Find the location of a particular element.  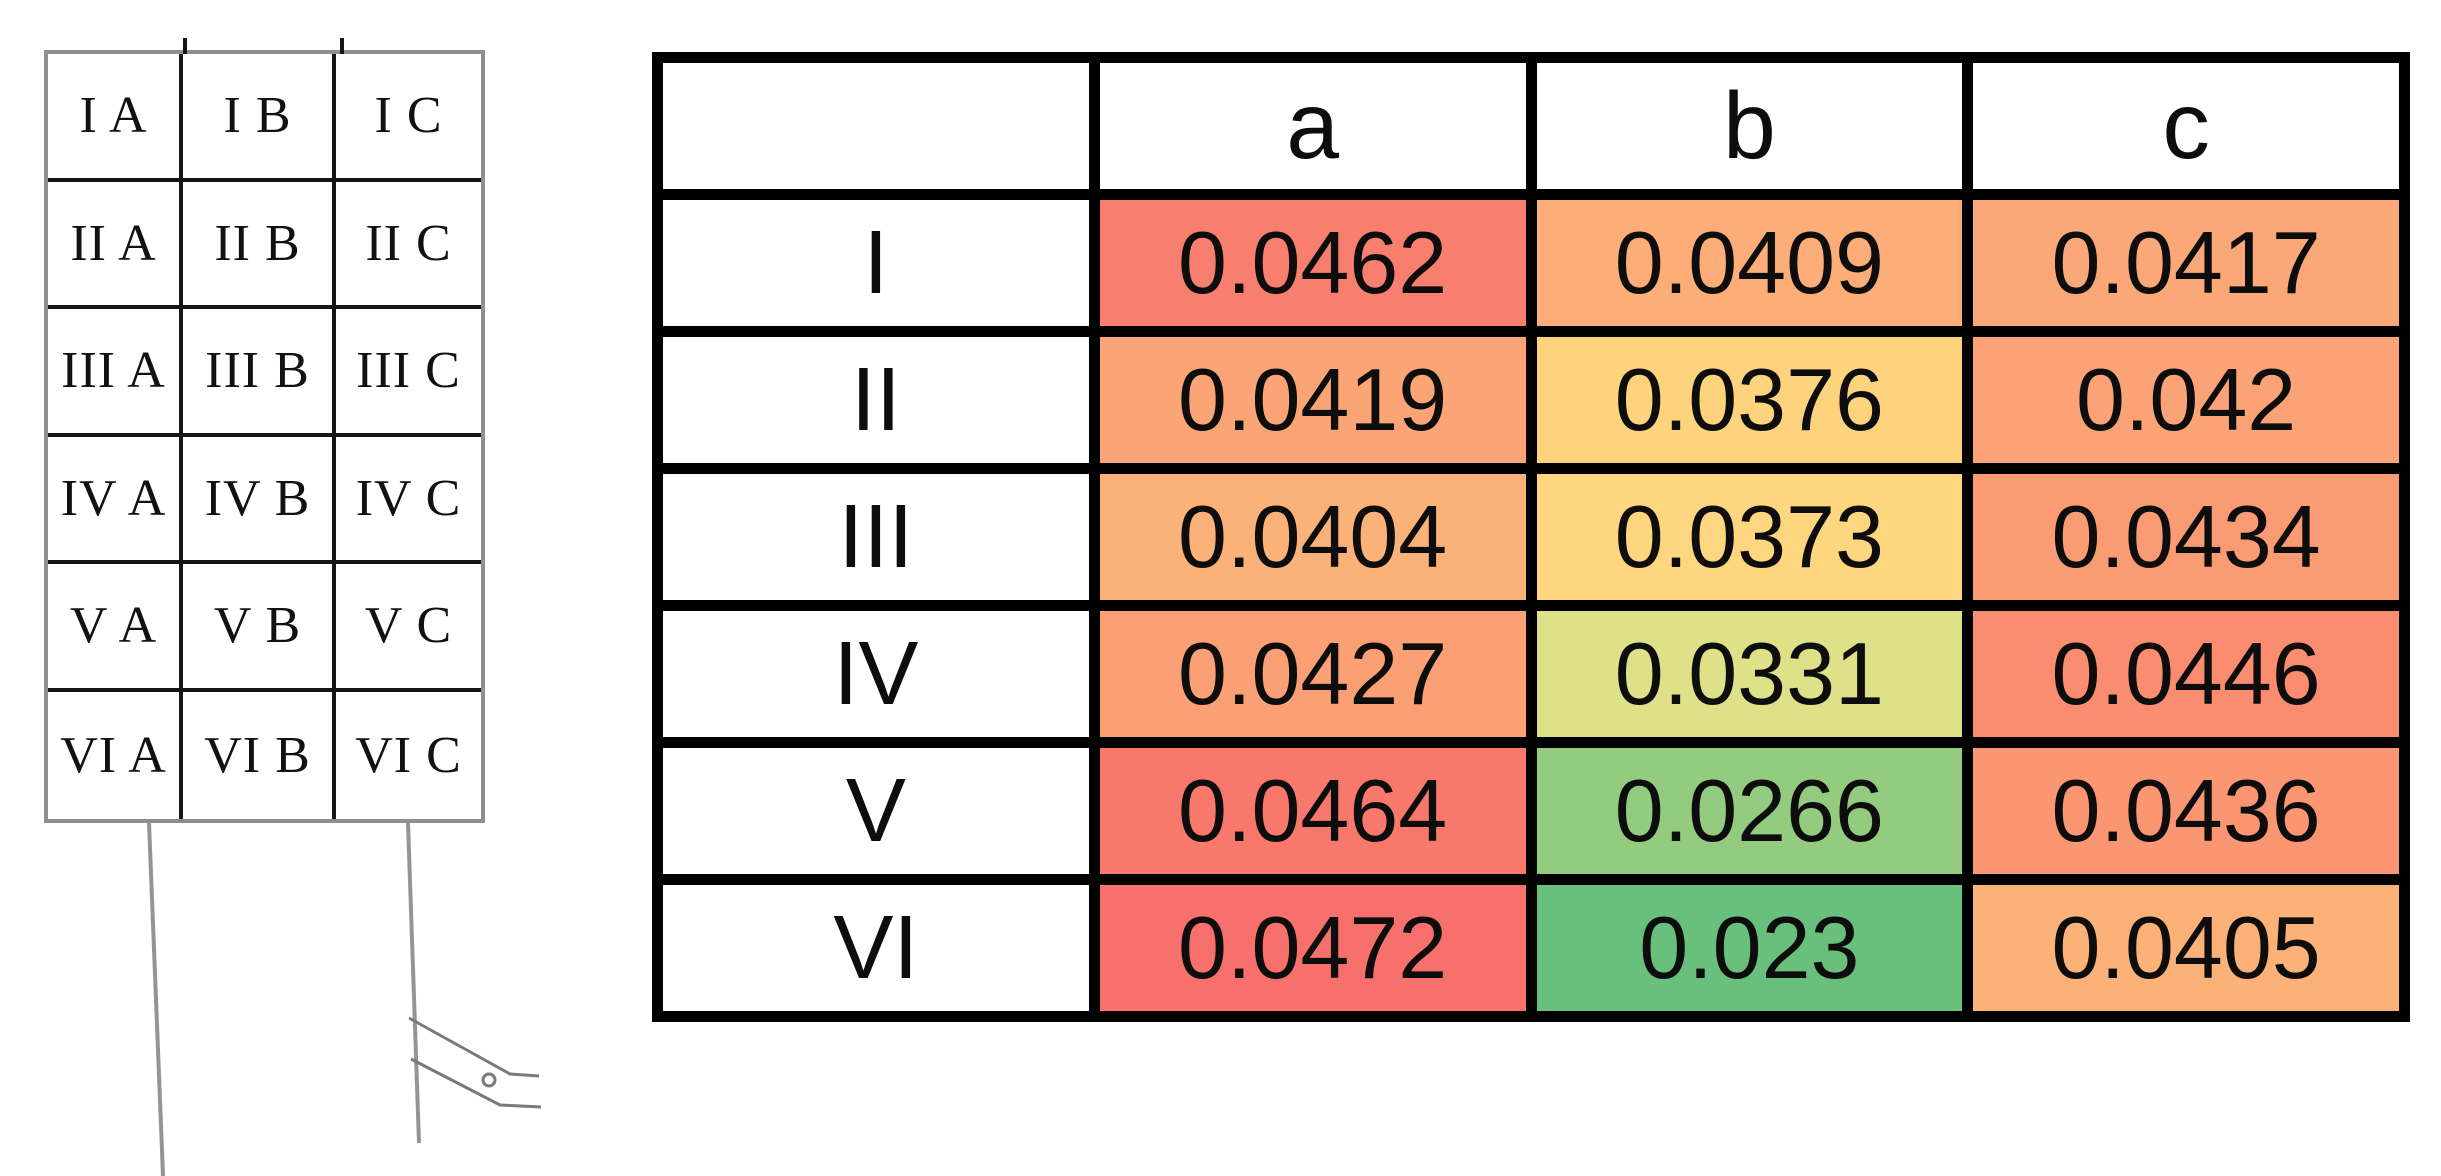

heatmap-cell-VIc: 0.0405 is located at coordinates (2186, 948).